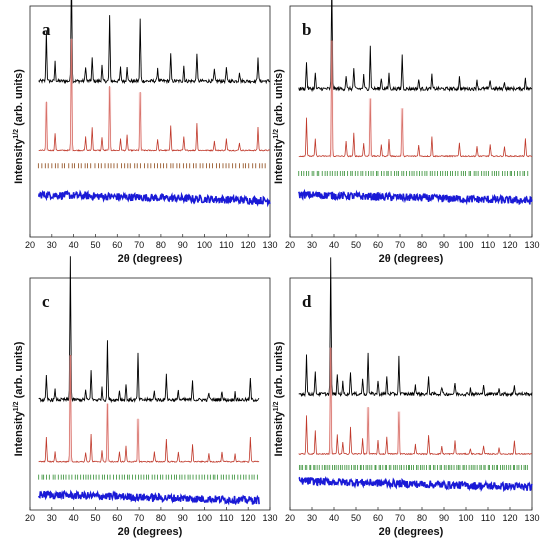  I want to click on panel-letter: b, so click(306, 29).